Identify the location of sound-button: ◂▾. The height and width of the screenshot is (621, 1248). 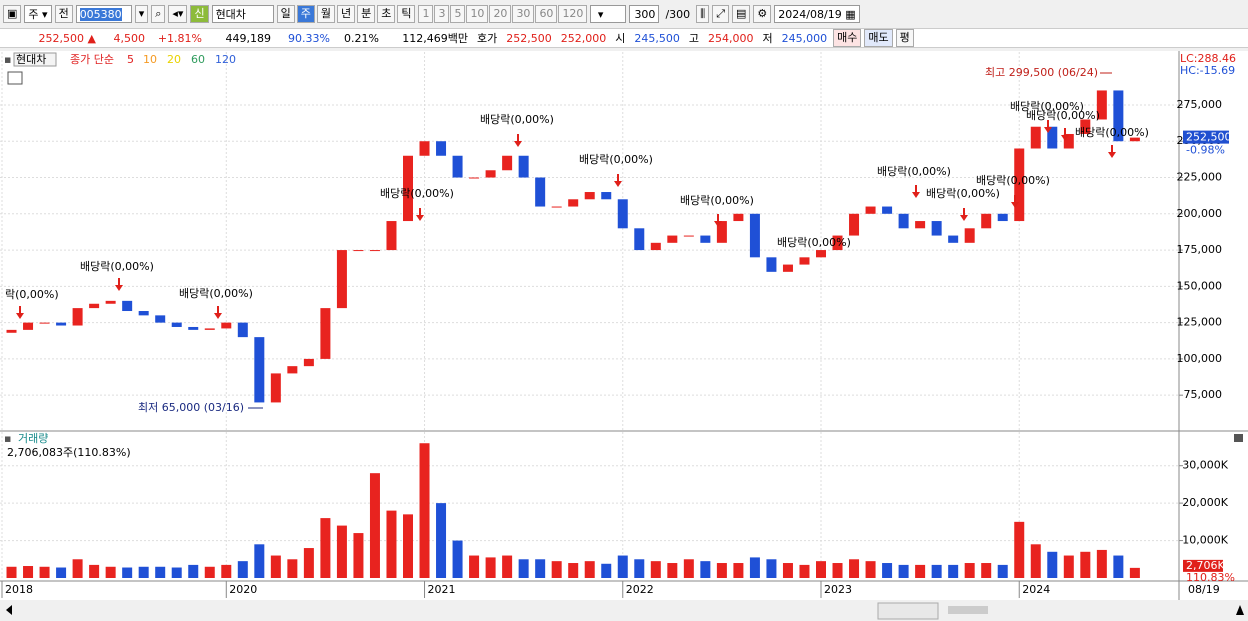
(178, 14).